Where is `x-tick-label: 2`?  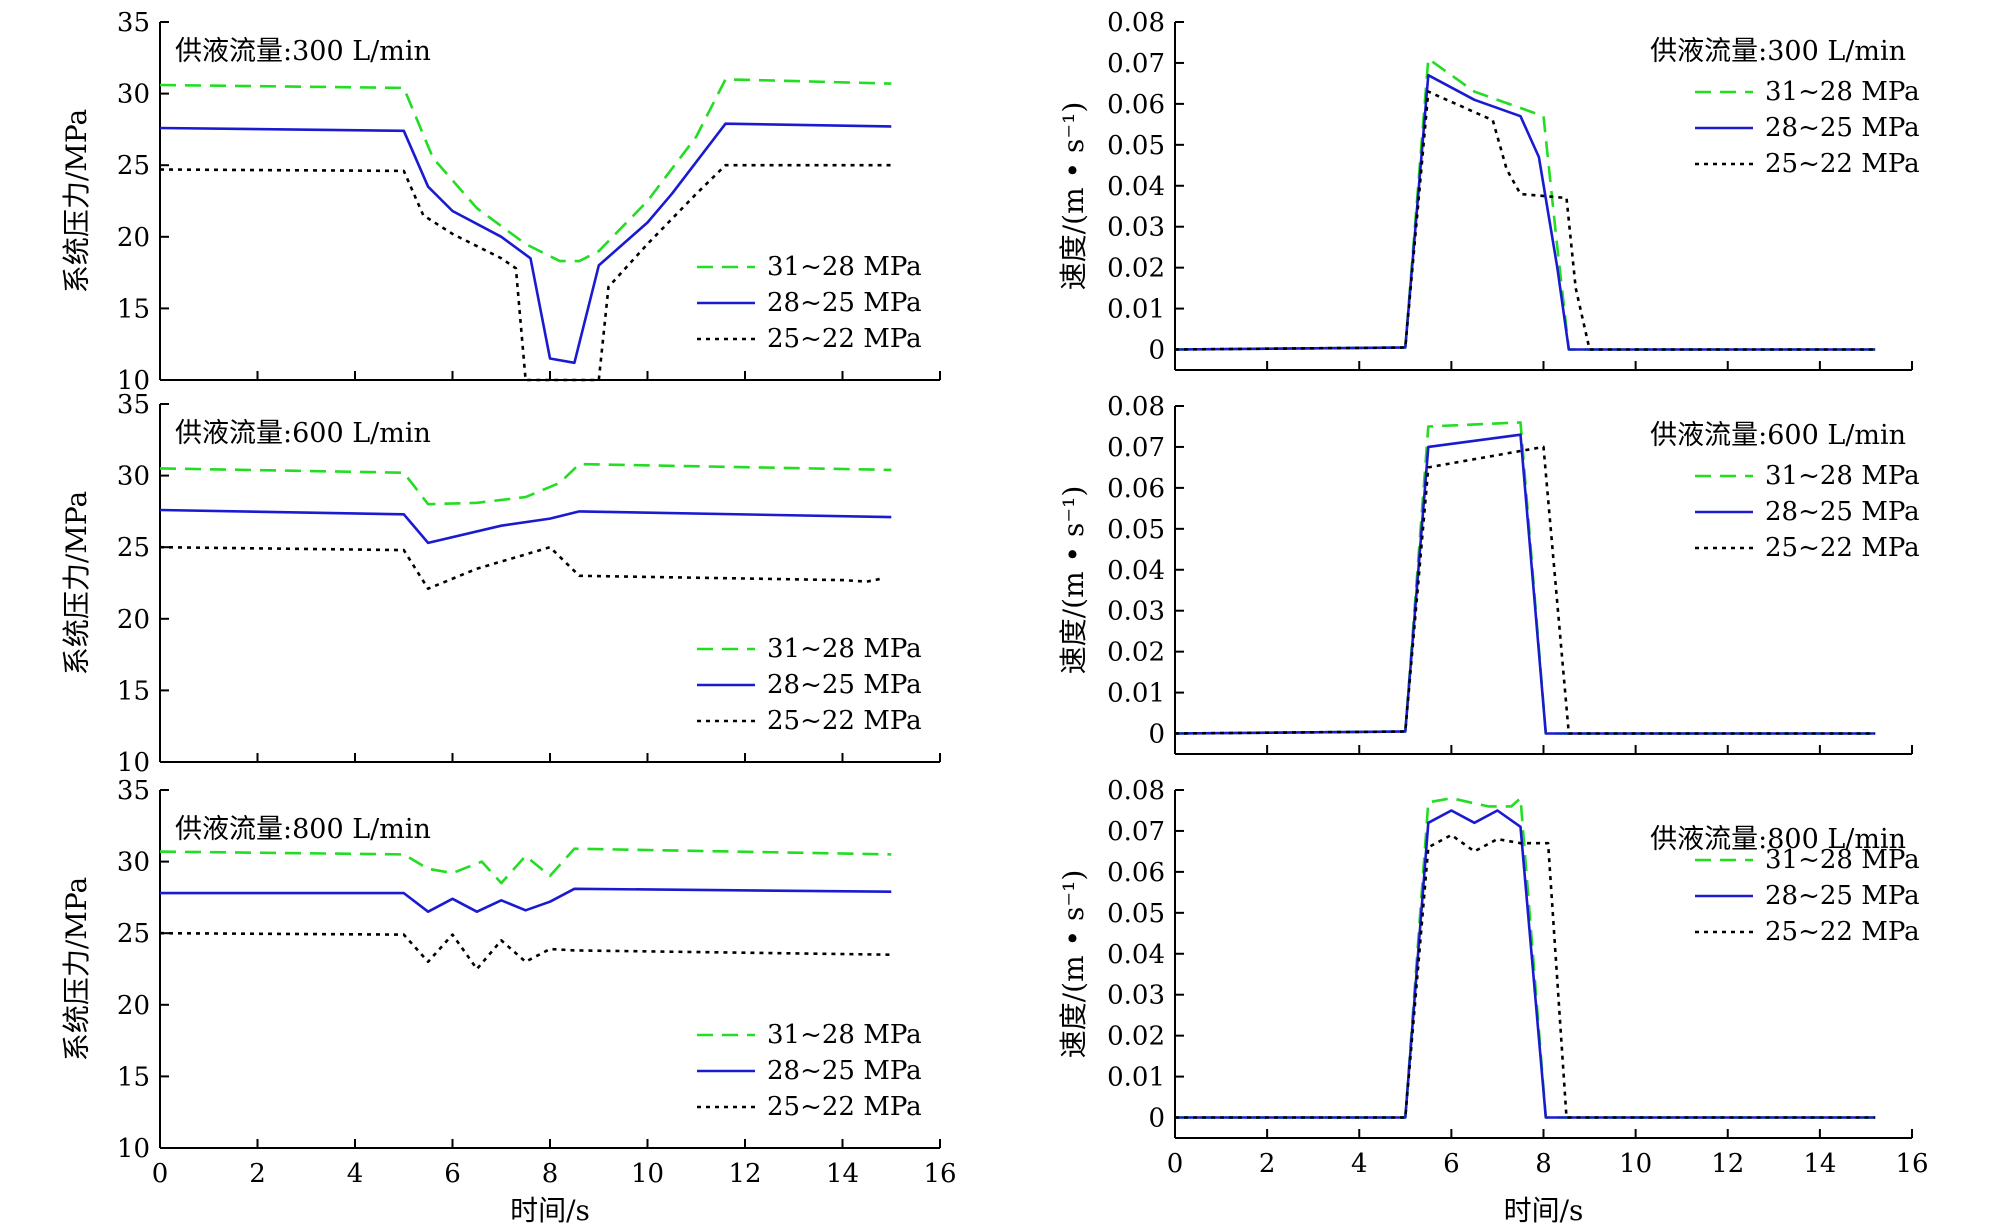 x-tick-label: 2 is located at coordinates (257, 1174).